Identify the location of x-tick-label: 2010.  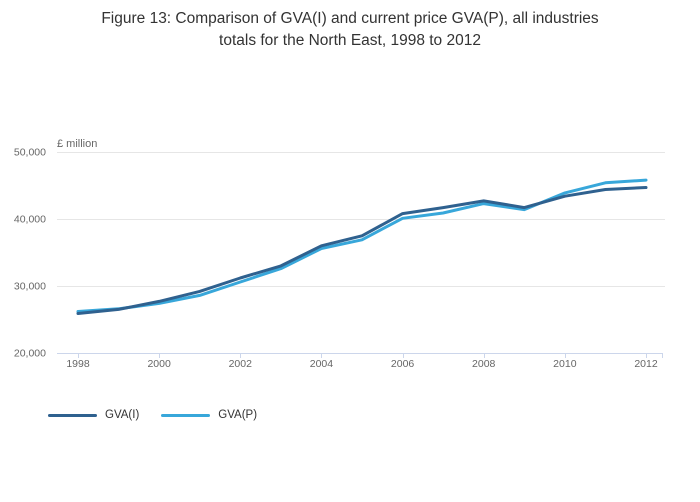
(565, 364).